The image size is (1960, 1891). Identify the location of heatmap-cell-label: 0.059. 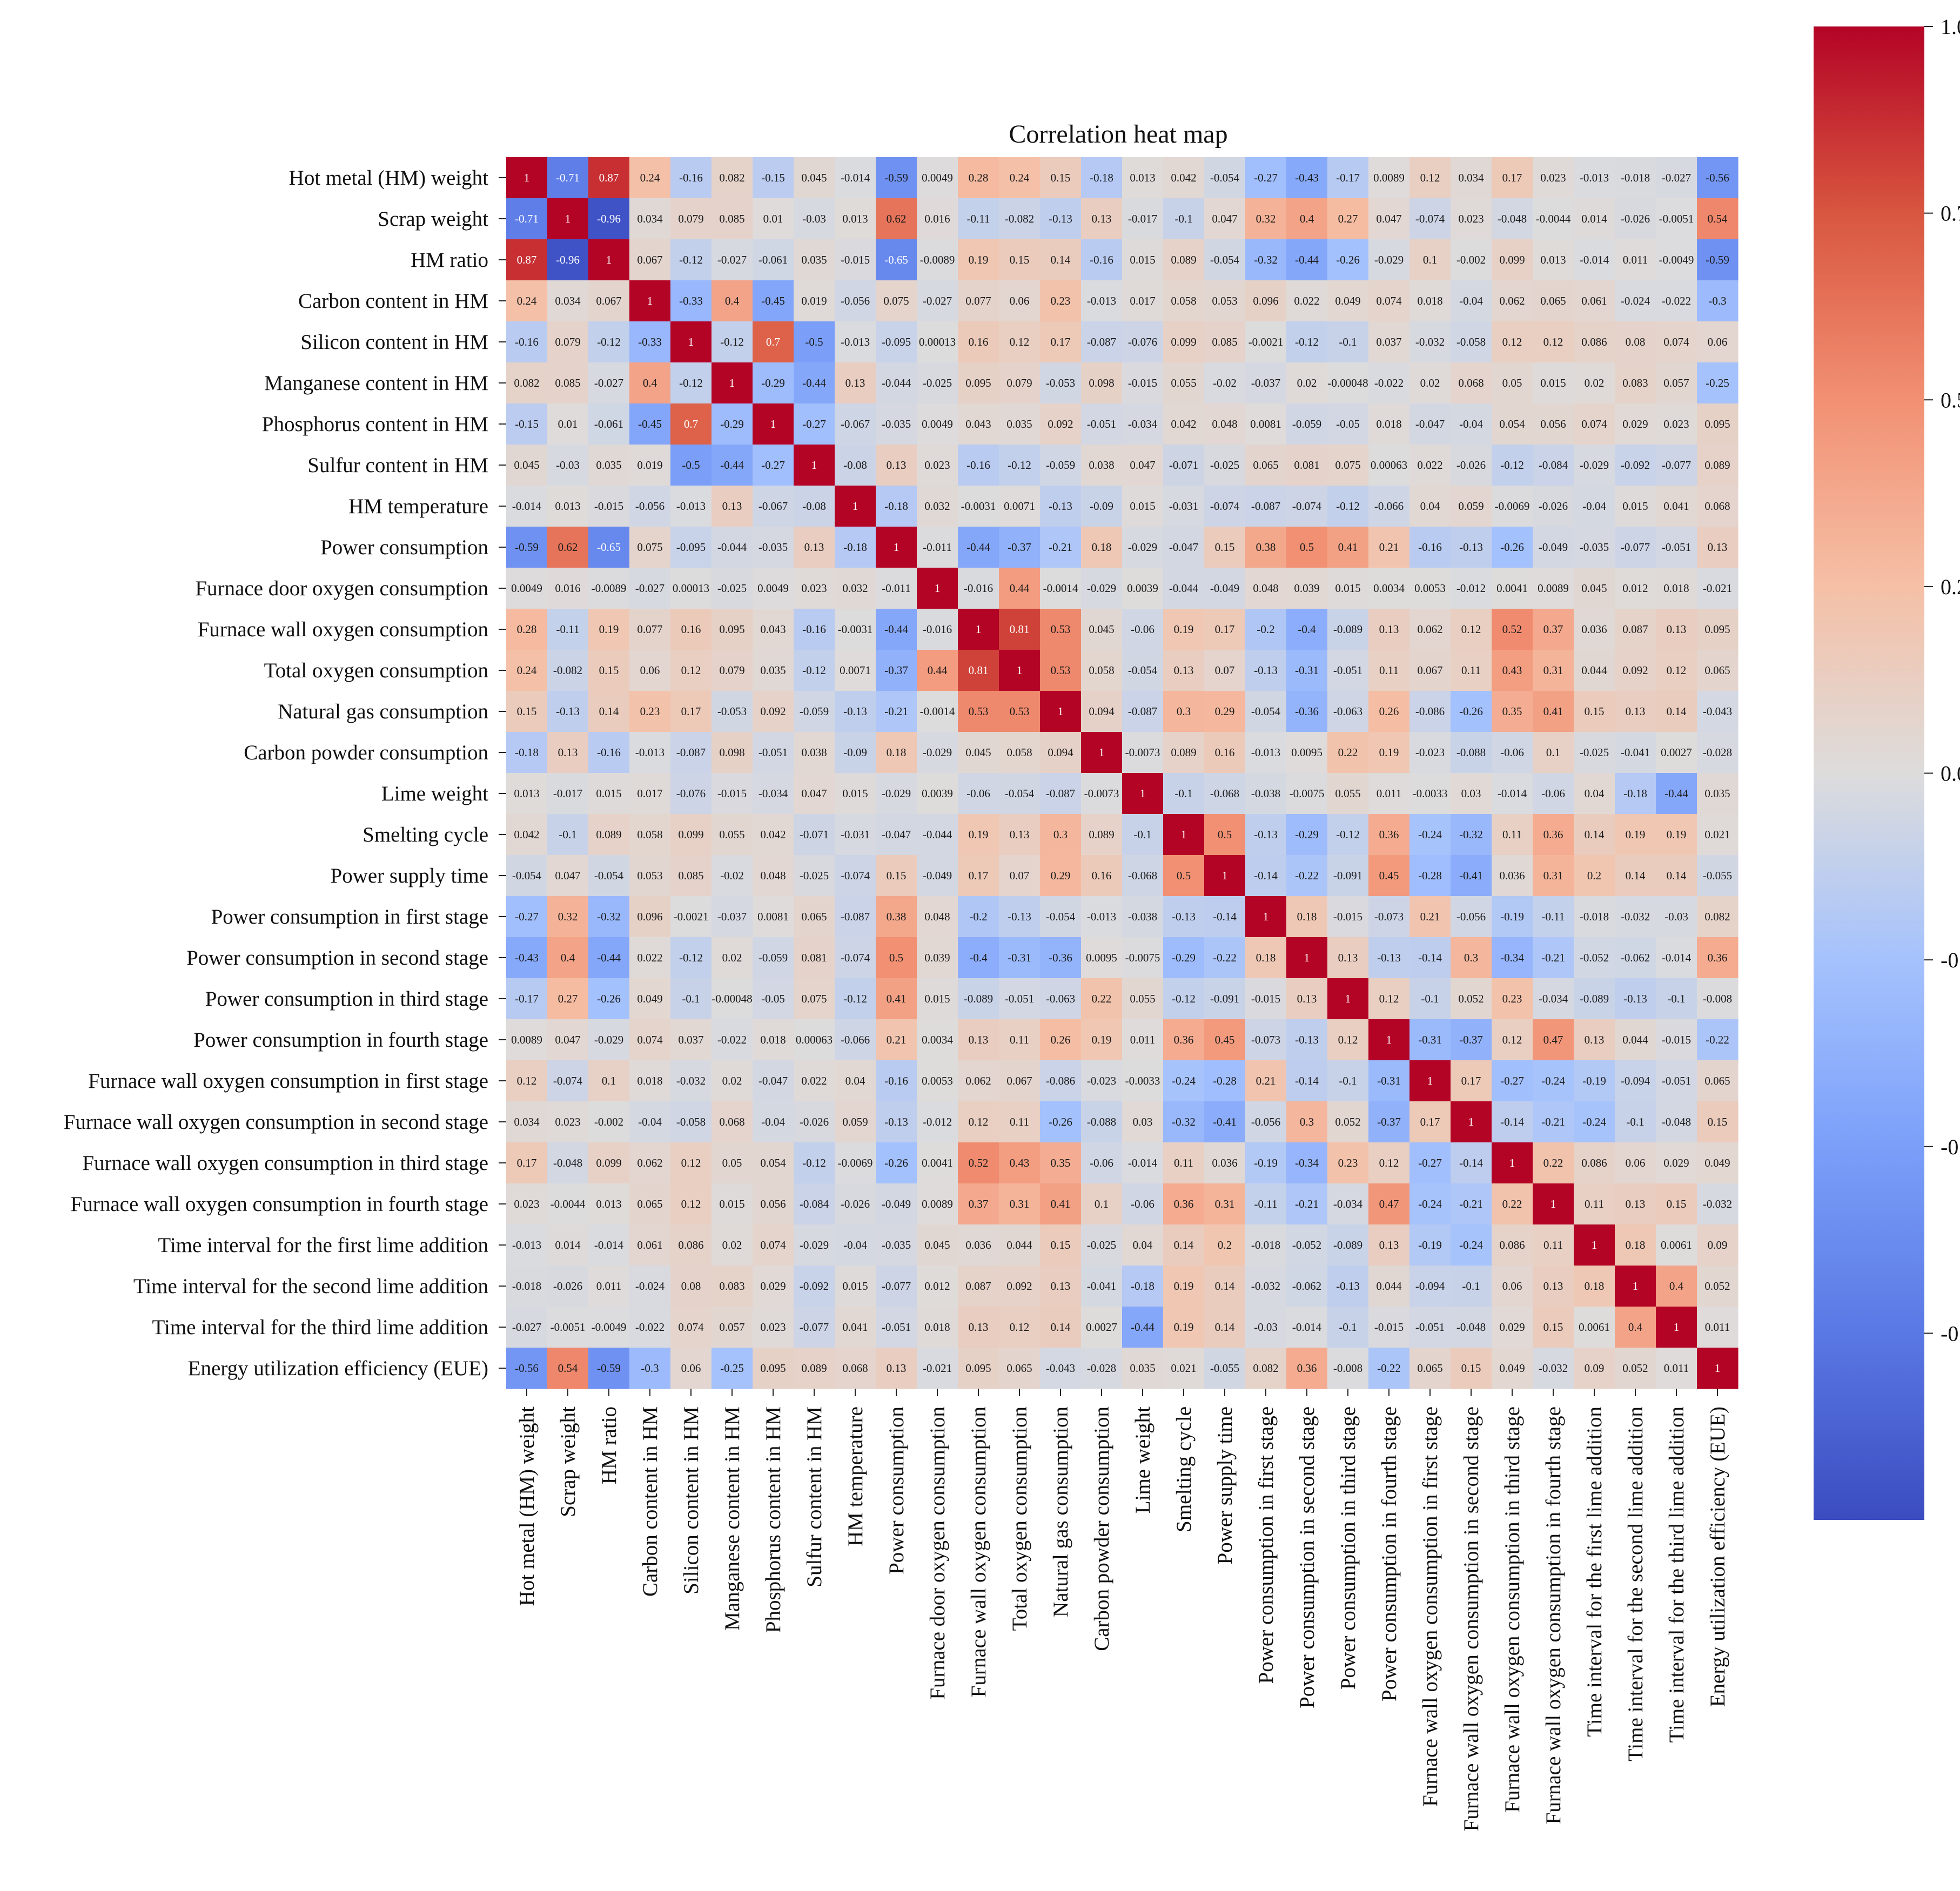
(1471, 506).